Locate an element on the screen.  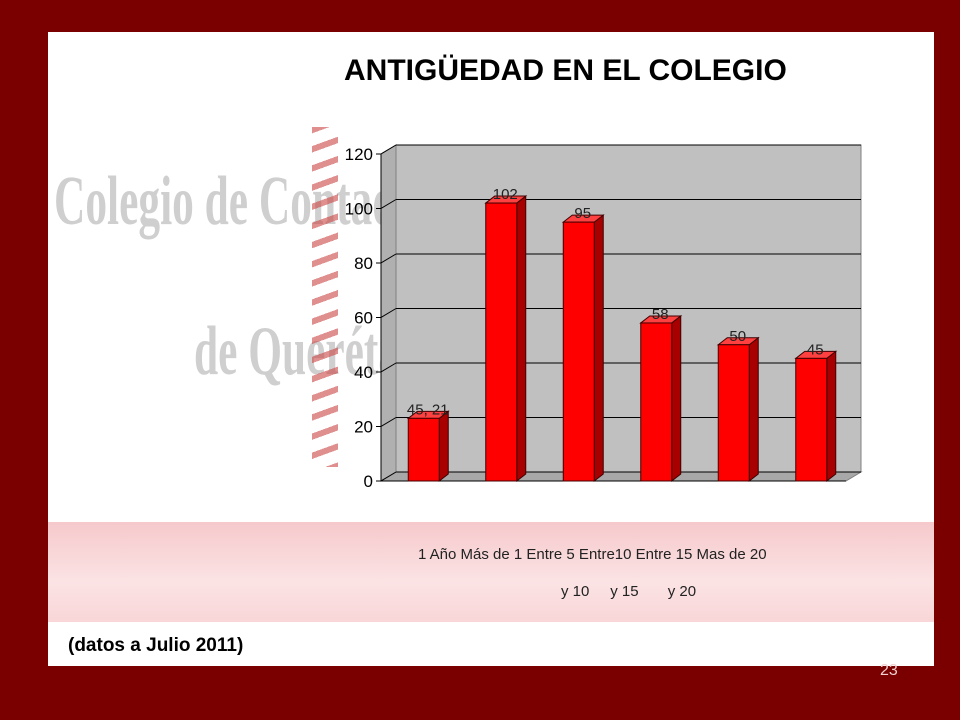
watermark-emblem is located at coordinates (325, 297).